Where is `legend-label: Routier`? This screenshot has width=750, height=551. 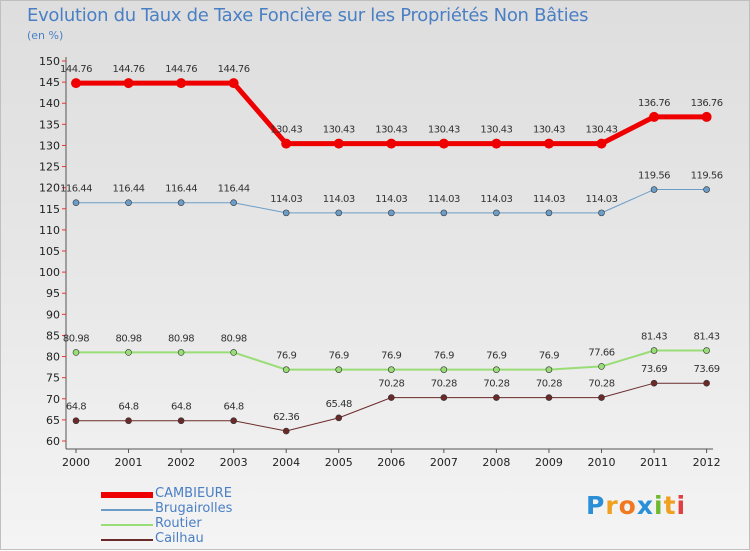
legend-label: Routier is located at coordinates (178, 523).